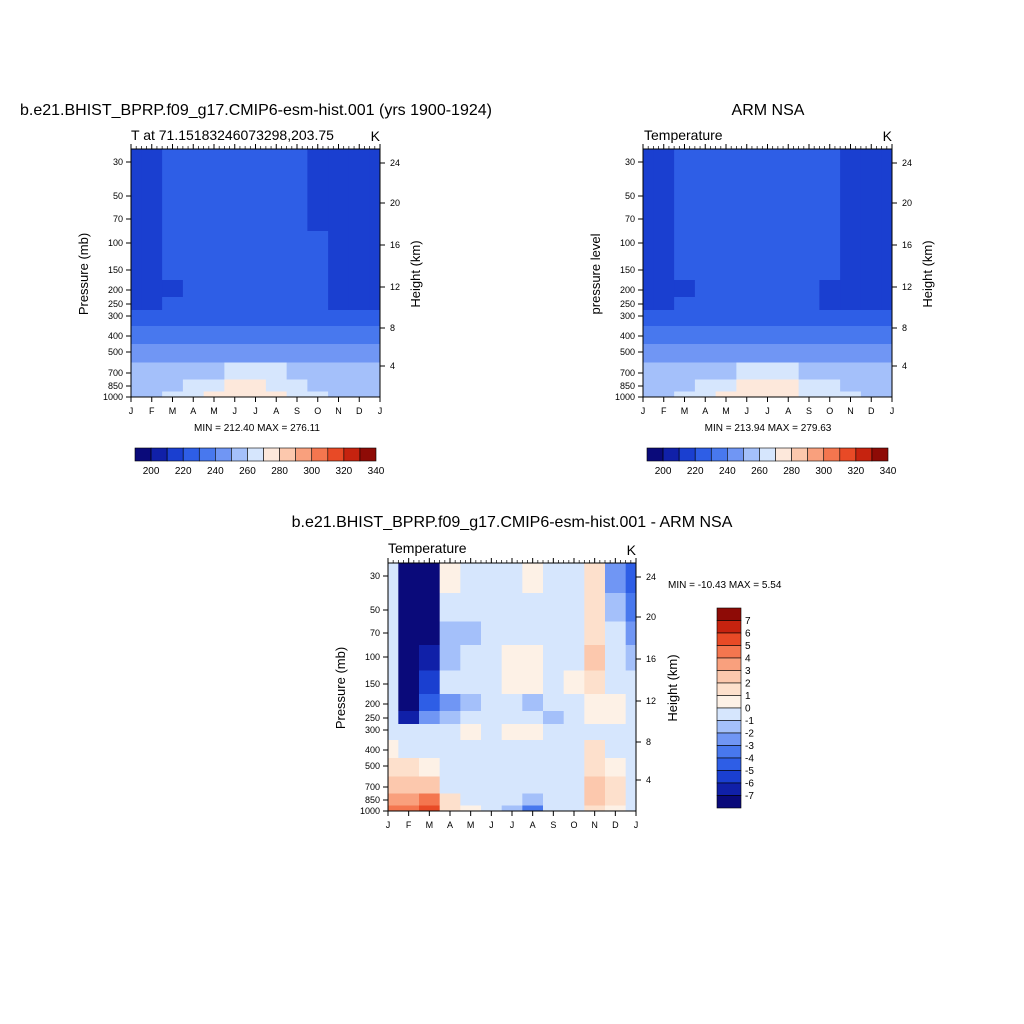 This screenshot has width=1024, height=1024. I want to click on y-tick-label: 850, so click(627, 386).